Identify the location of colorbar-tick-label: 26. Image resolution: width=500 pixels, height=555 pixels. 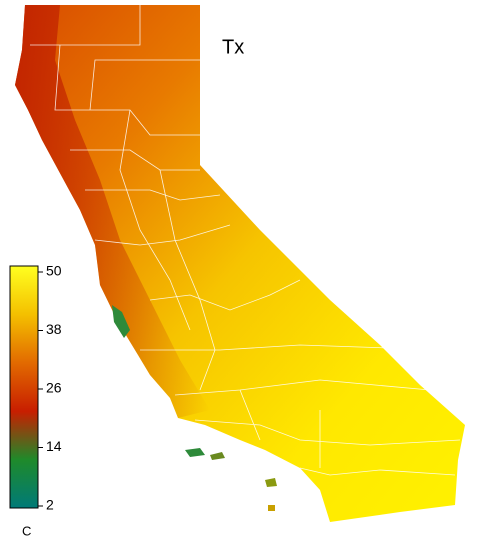
(54, 388).